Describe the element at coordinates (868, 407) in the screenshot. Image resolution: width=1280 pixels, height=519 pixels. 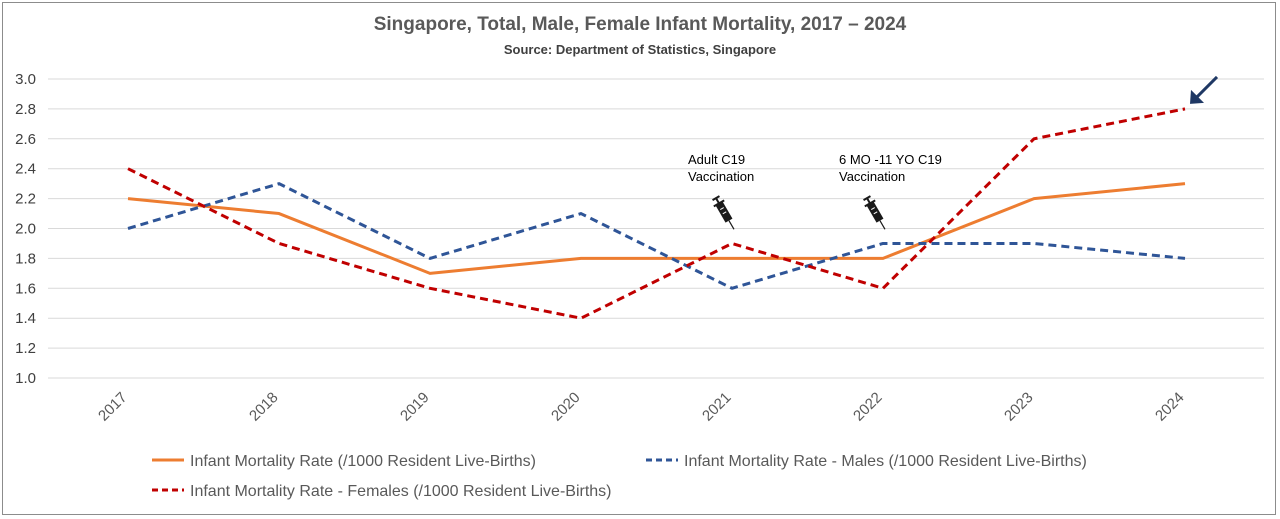
I see `x-tick-label: 2022` at that location.